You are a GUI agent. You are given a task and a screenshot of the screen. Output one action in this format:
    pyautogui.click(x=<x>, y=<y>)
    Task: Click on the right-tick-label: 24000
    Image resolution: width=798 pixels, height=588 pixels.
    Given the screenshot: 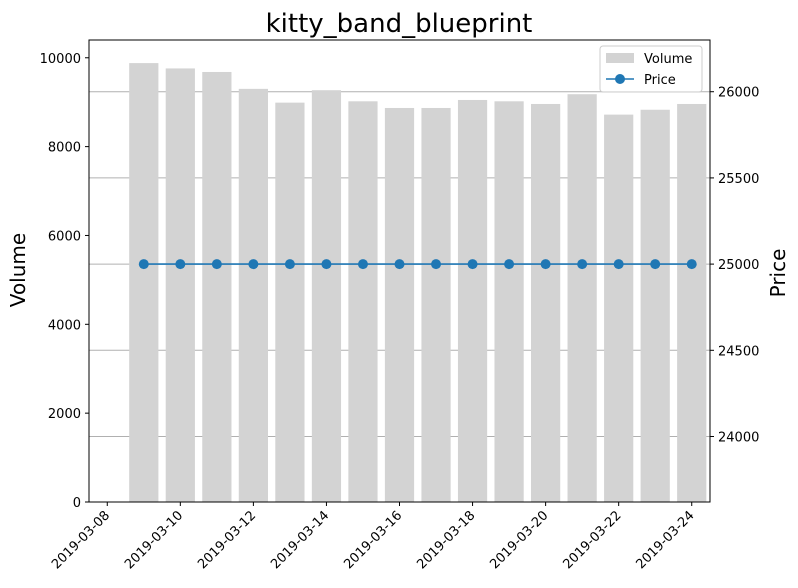 What is the action you would take?
    pyautogui.click(x=738, y=437)
    